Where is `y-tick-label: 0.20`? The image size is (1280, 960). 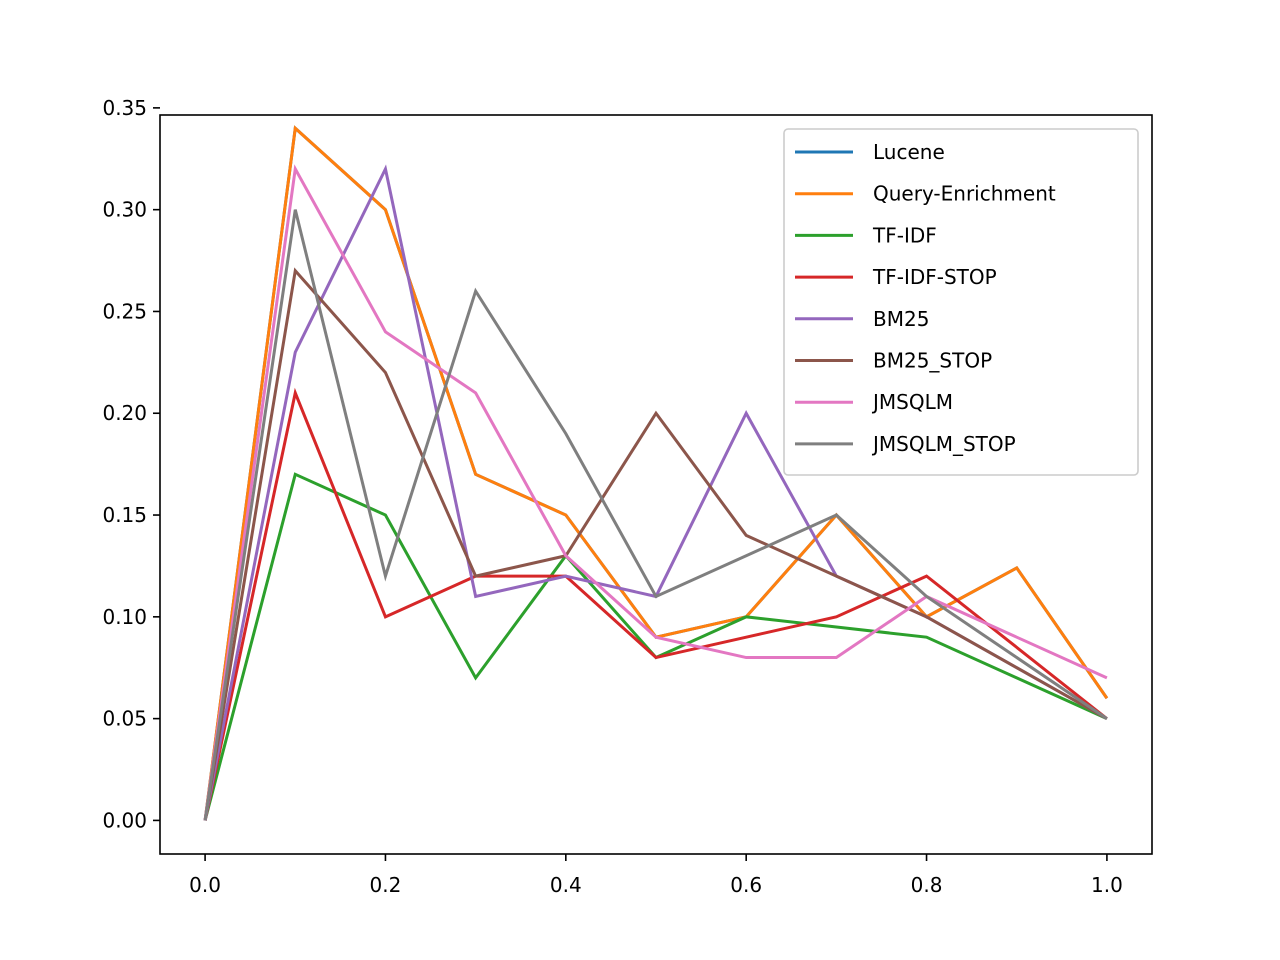 y-tick-label: 0.20 is located at coordinates (124, 413).